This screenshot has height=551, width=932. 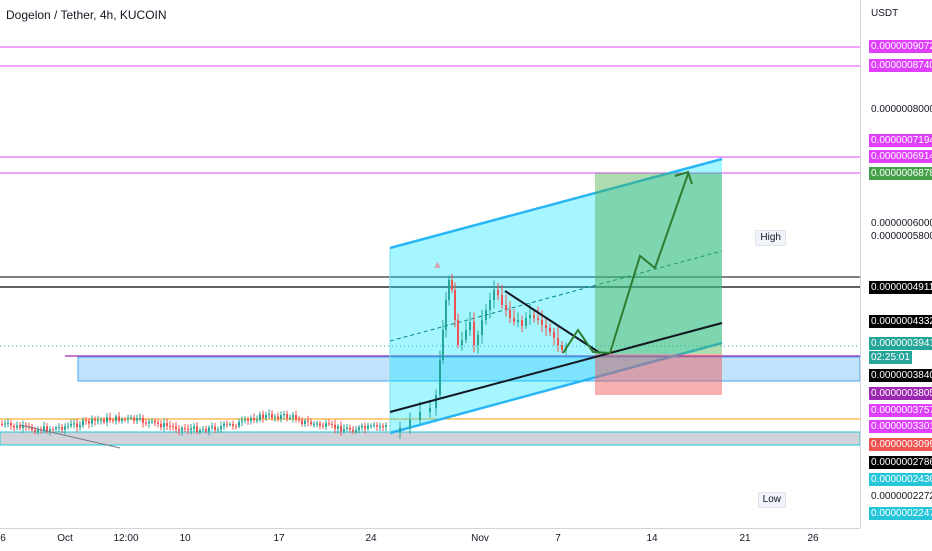 I want to click on time-tick: 12:00, so click(x=126, y=538).